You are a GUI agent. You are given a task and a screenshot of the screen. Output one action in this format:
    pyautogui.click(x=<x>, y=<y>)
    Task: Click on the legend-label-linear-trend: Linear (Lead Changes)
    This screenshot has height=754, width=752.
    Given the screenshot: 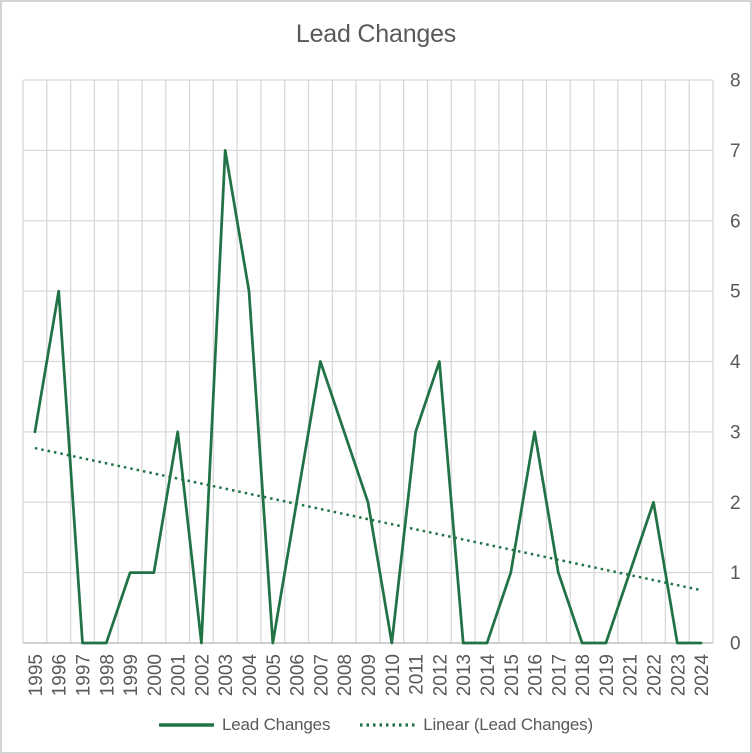 What is the action you would take?
    pyautogui.click(x=508, y=724)
    